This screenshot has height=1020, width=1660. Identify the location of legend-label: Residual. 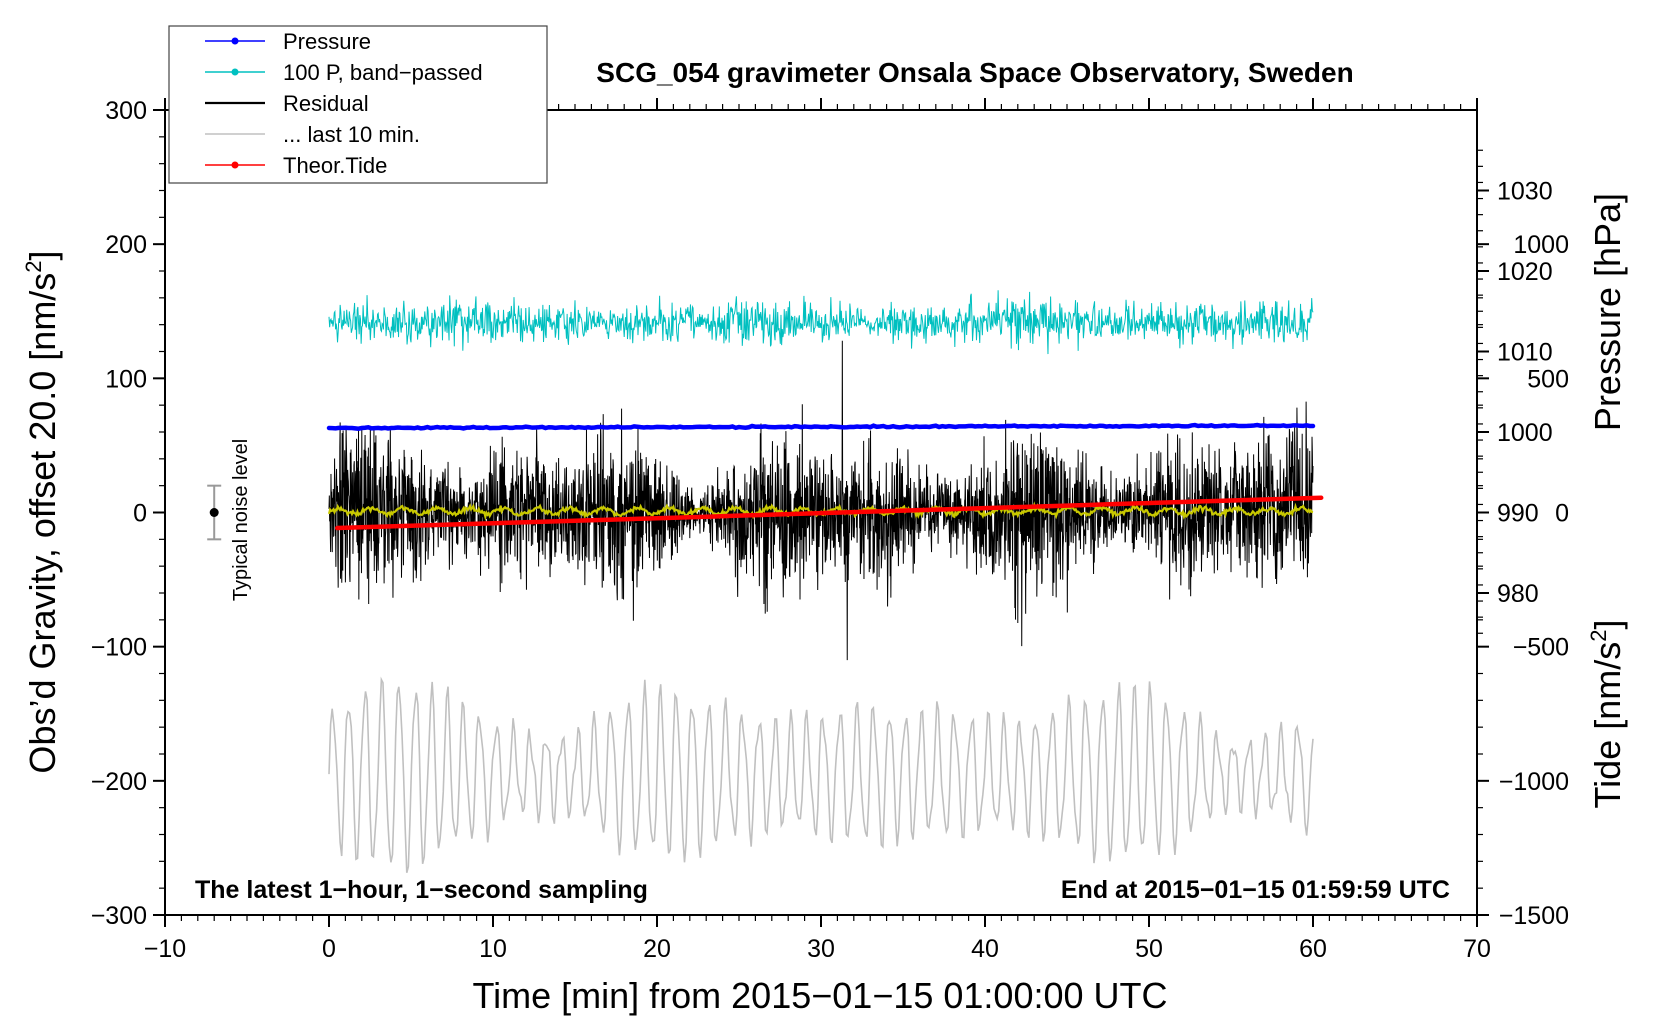
(326, 103).